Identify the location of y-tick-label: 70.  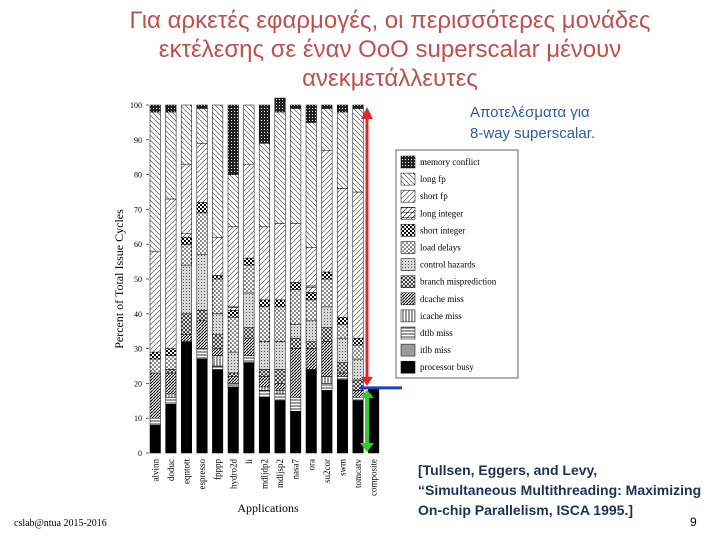
(138, 209).